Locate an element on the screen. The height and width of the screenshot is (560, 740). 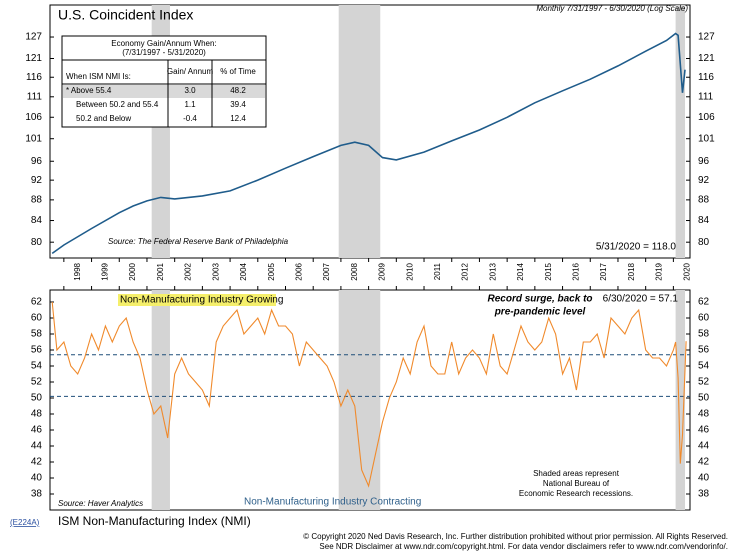
x-tick-label: 2011 is located at coordinates (437, 271).